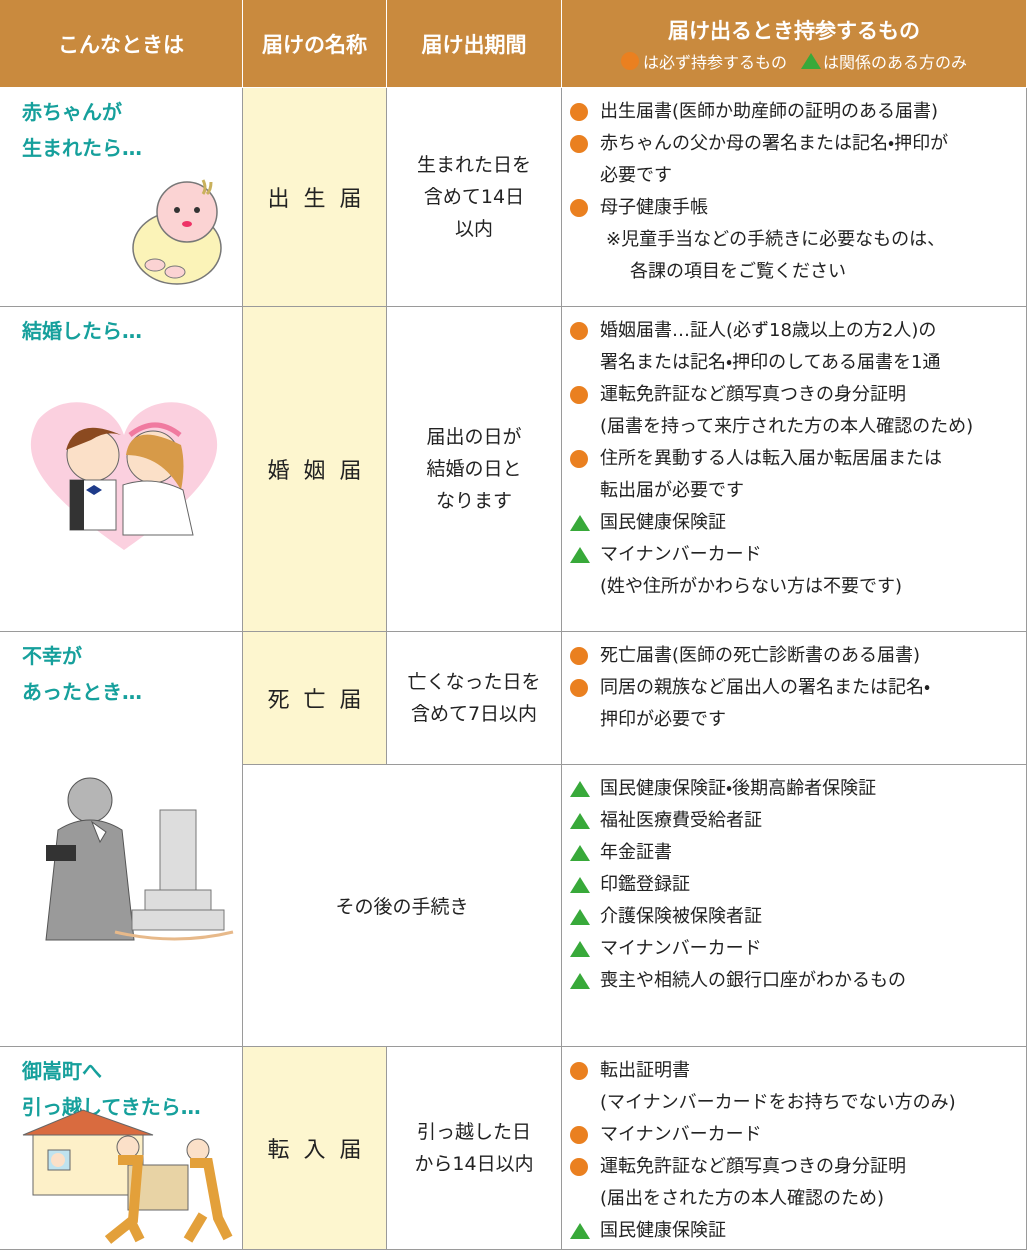 The height and width of the screenshot is (1250, 1027). I want to click on baby-illustration, so click(177, 232).